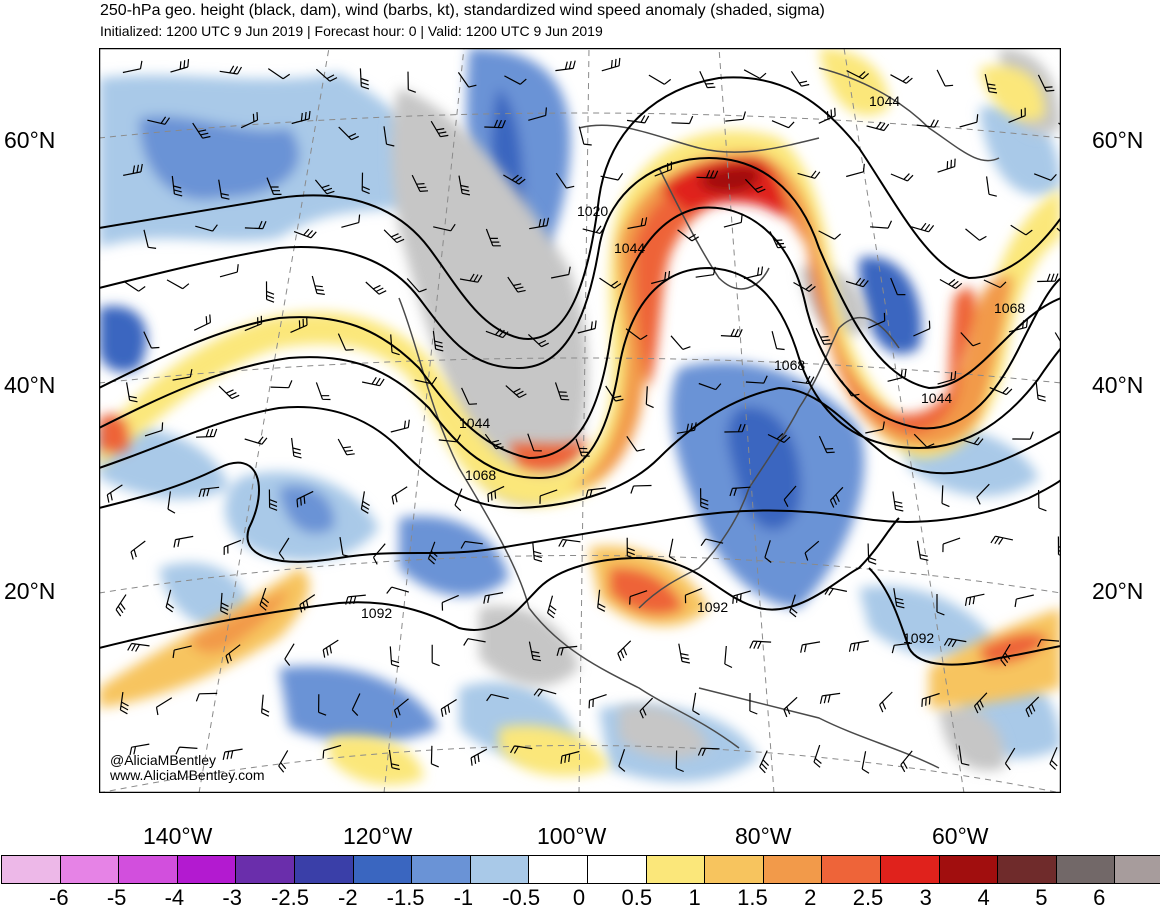 The height and width of the screenshot is (912, 1160). What do you see at coordinates (232, 897) in the screenshot?
I see `colorbar-tick-label: -3` at bounding box center [232, 897].